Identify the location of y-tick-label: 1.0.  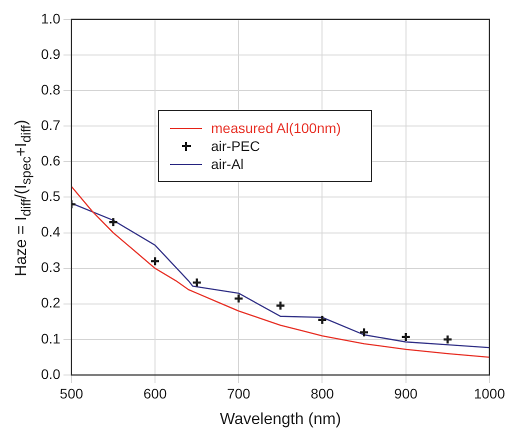
(50, 18).